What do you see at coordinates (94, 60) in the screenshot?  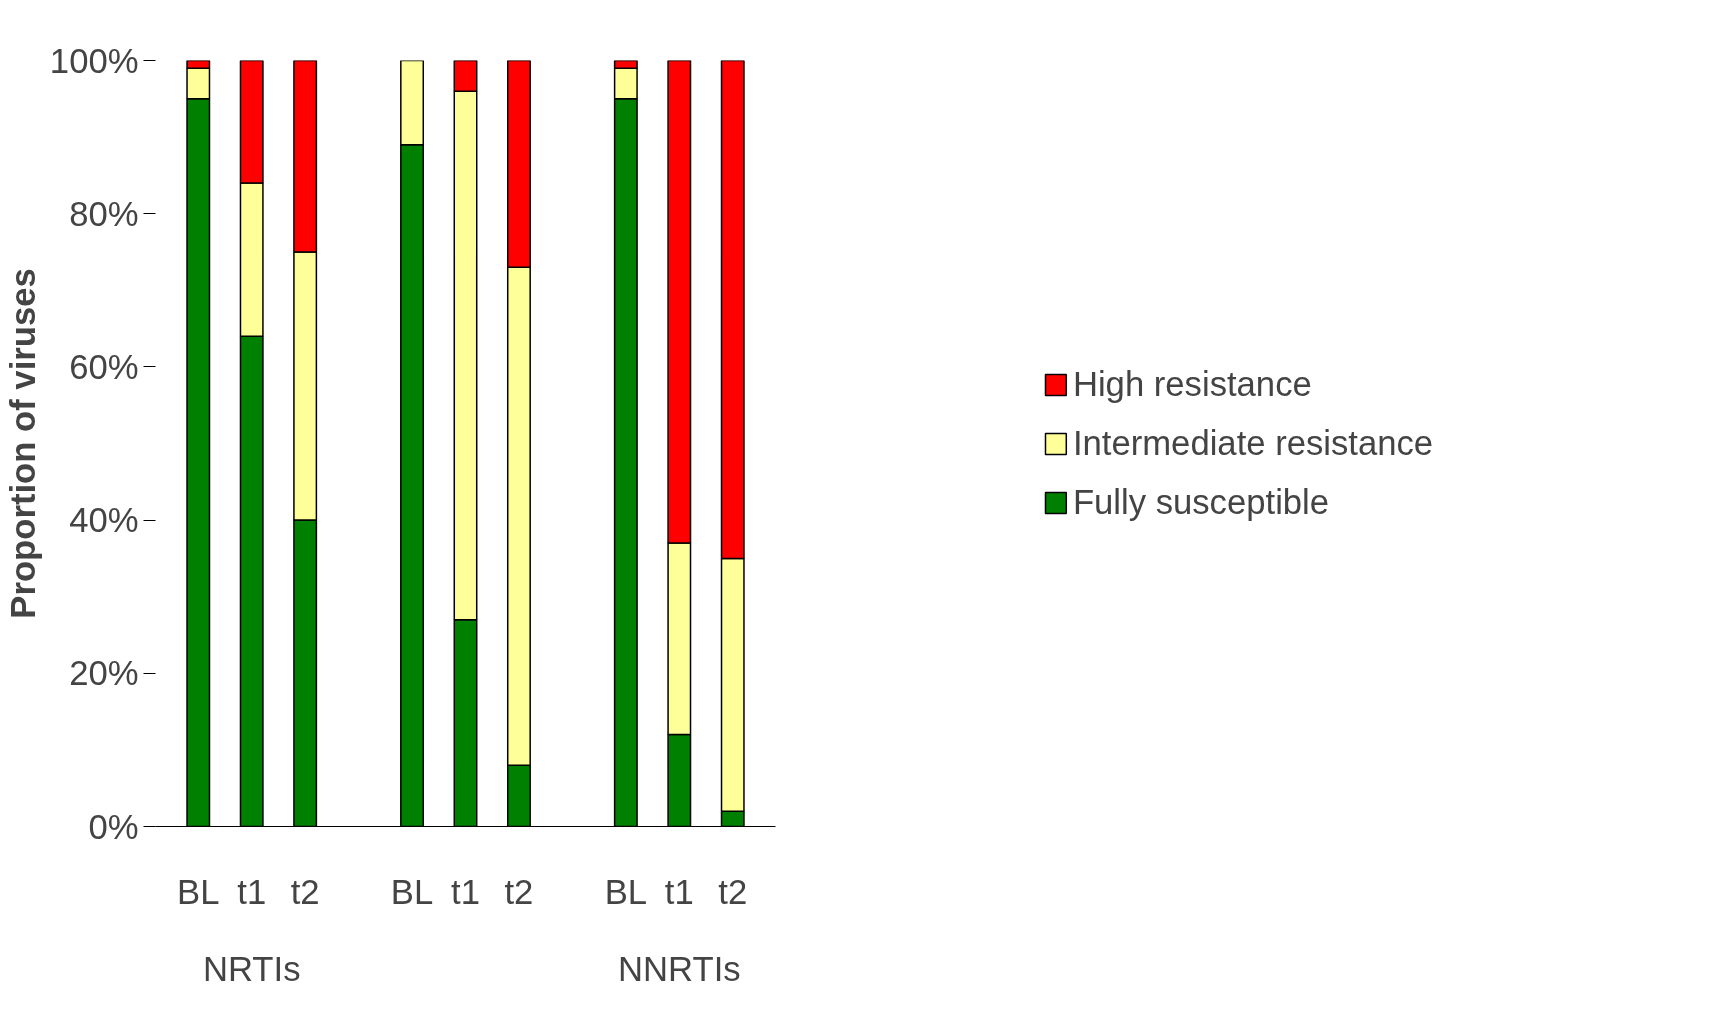 I see `y-tick-label: 100%` at bounding box center [94, 60].